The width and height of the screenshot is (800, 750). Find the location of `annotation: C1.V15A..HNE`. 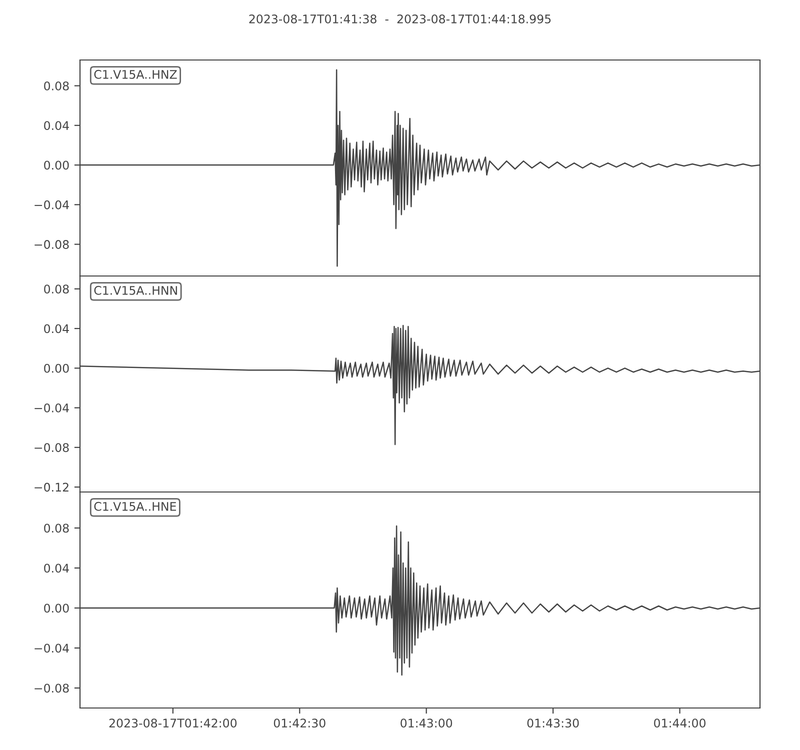

annotation: C1.V15A..HNE is located at coordinates (135, 506).